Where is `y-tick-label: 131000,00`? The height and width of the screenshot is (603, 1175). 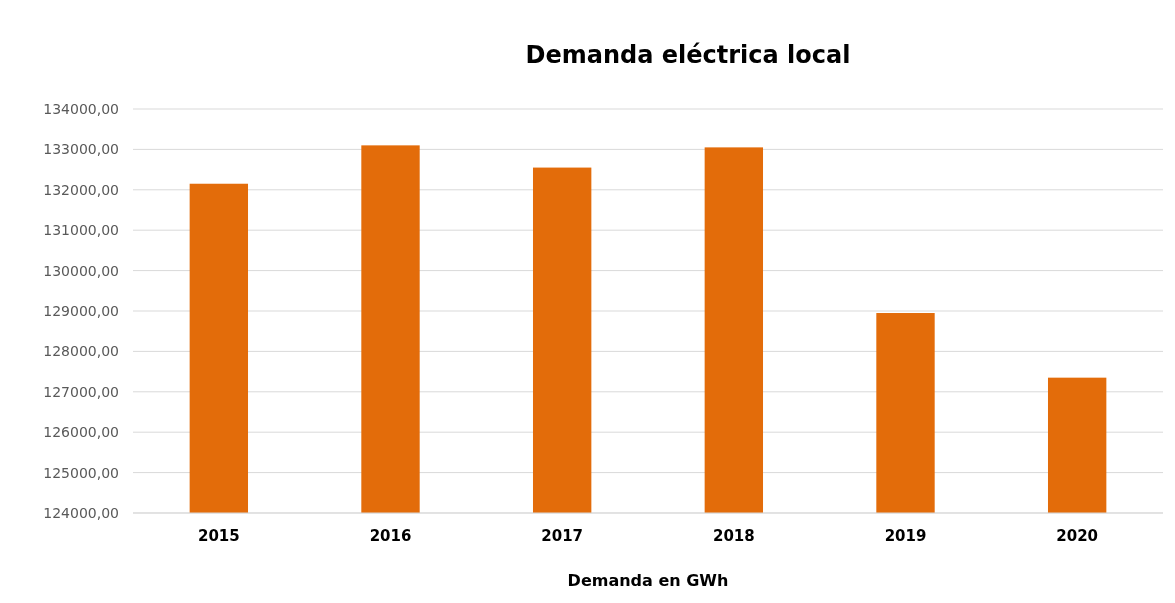 y-tick-label: 131000,00 is located at coordinates (81, 230).